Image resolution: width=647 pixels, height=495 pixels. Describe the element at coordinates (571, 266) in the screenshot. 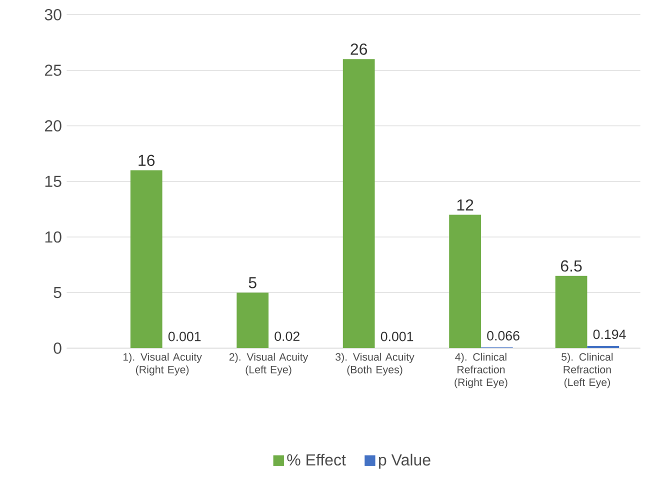

I see `data-label: 6.5` at that location.